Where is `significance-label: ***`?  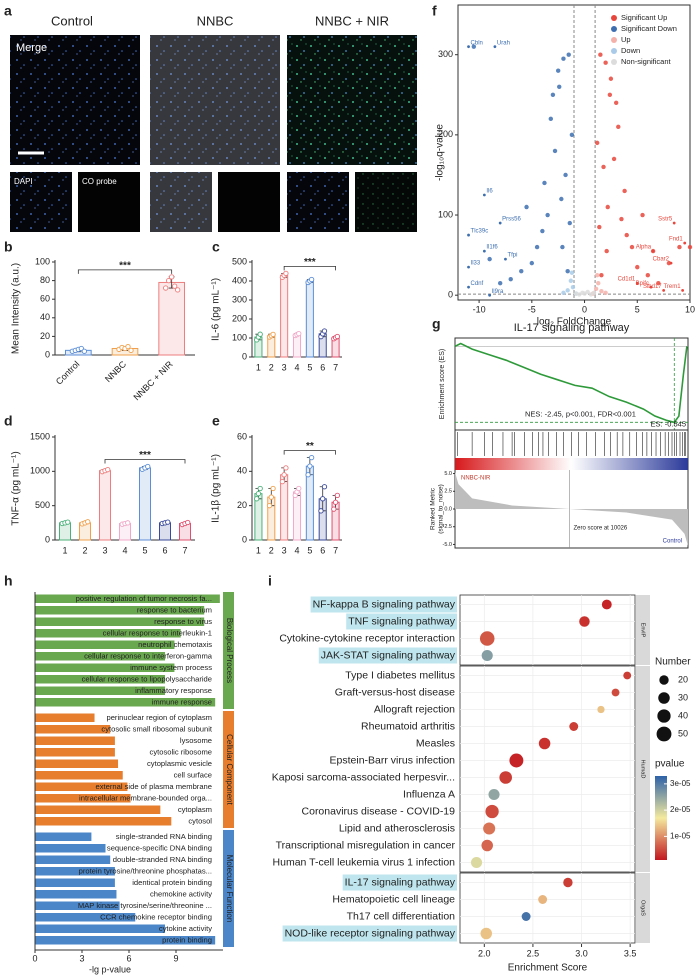 significance-label: *** is located at coordinates (125, 266).